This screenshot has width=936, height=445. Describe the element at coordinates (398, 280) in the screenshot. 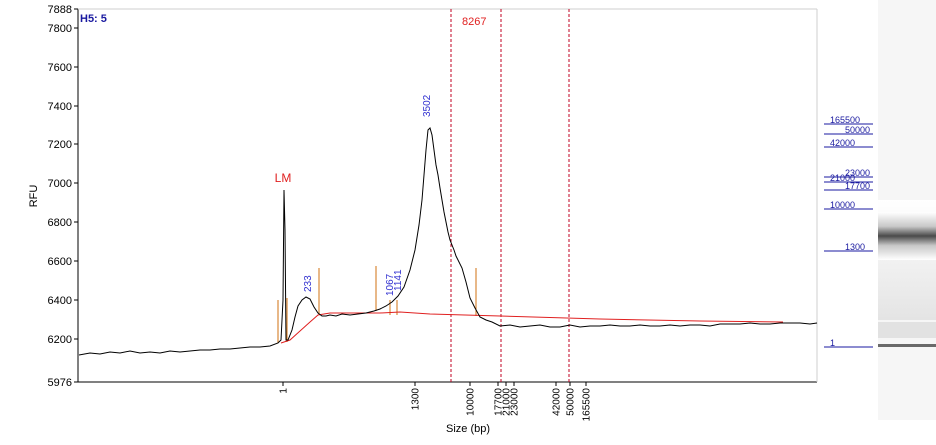

I see `peak-label-1141: 1141` at that location.